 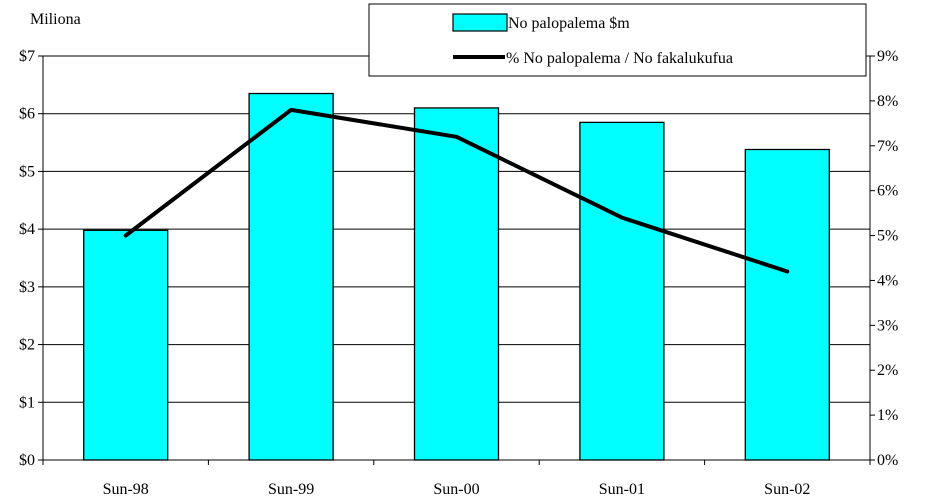 What do you see at coordinates (887, 370) in the screenshot?
I see `right-tick-label: 2%` at bounding box center [887, 370].